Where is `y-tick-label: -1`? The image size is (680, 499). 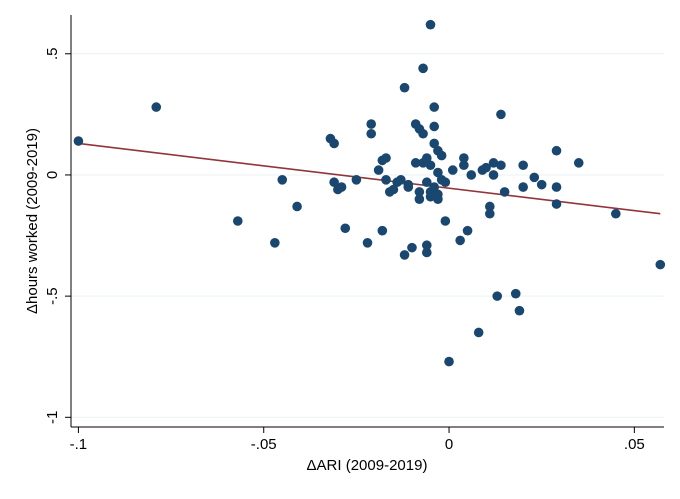
y-tick-label: -1 is located at coordinates (52, 417).